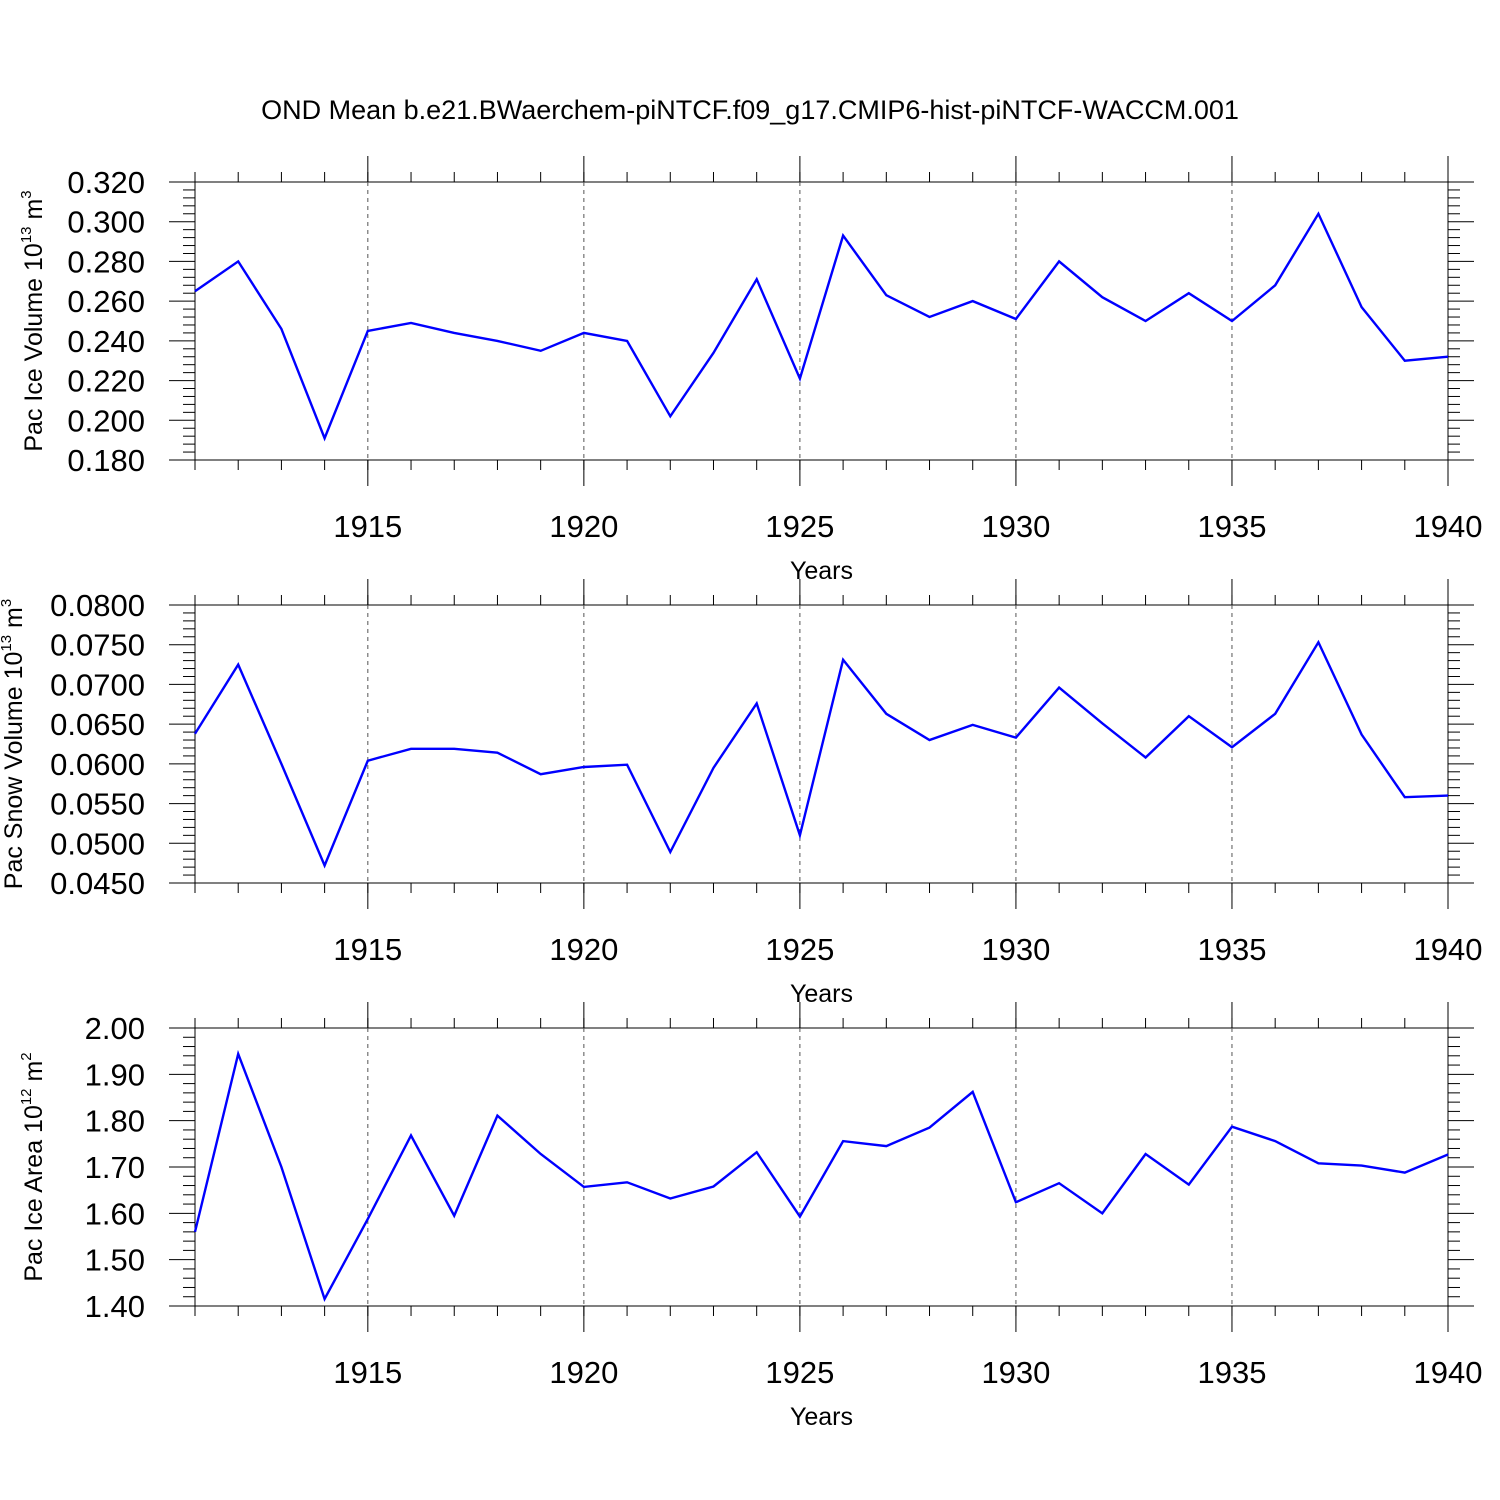 The image size is (1500, 1500). Describe the element at coordinates (106, 381) in the screenshot. I see `y-tick-label: 0.220` at that location.